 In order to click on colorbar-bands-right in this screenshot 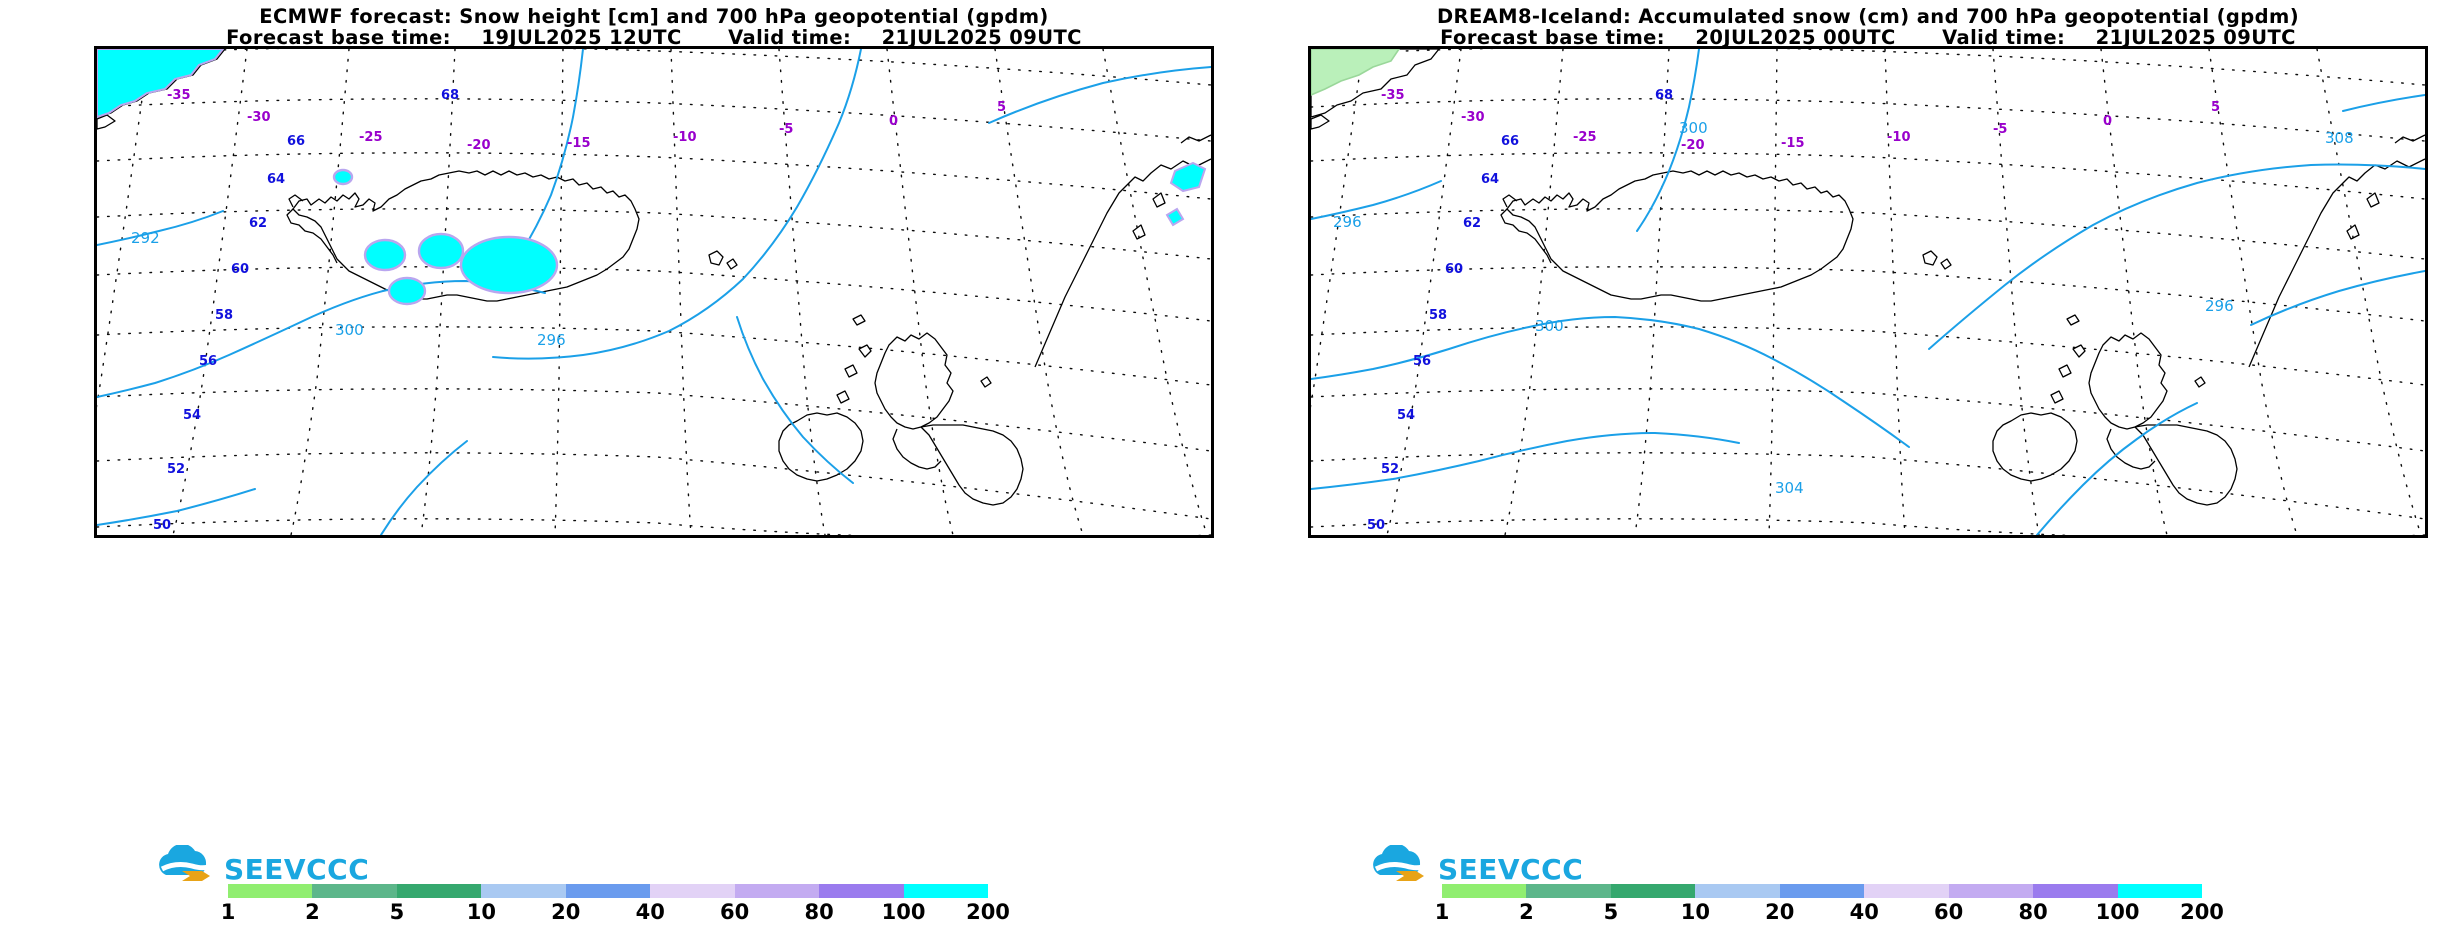, I will do `click(1822, 891)`.